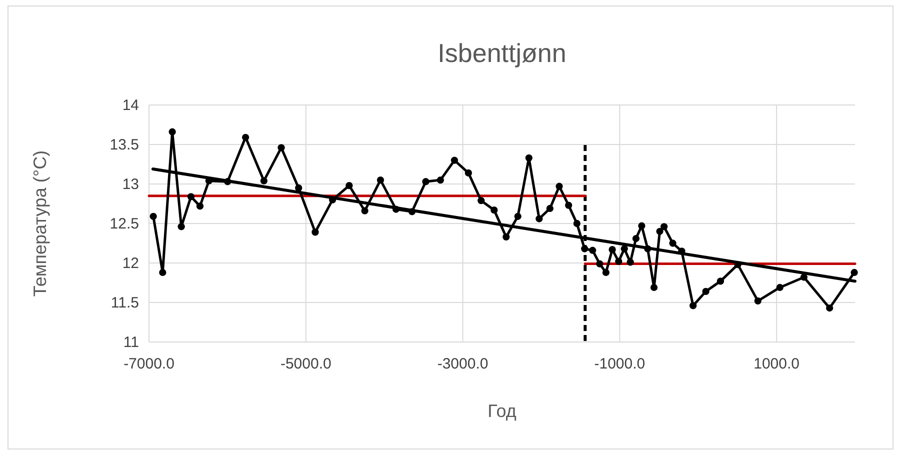 The image size is (902, 456). I want to click on chart-title: Isbenttjønn, so click(502, 53).